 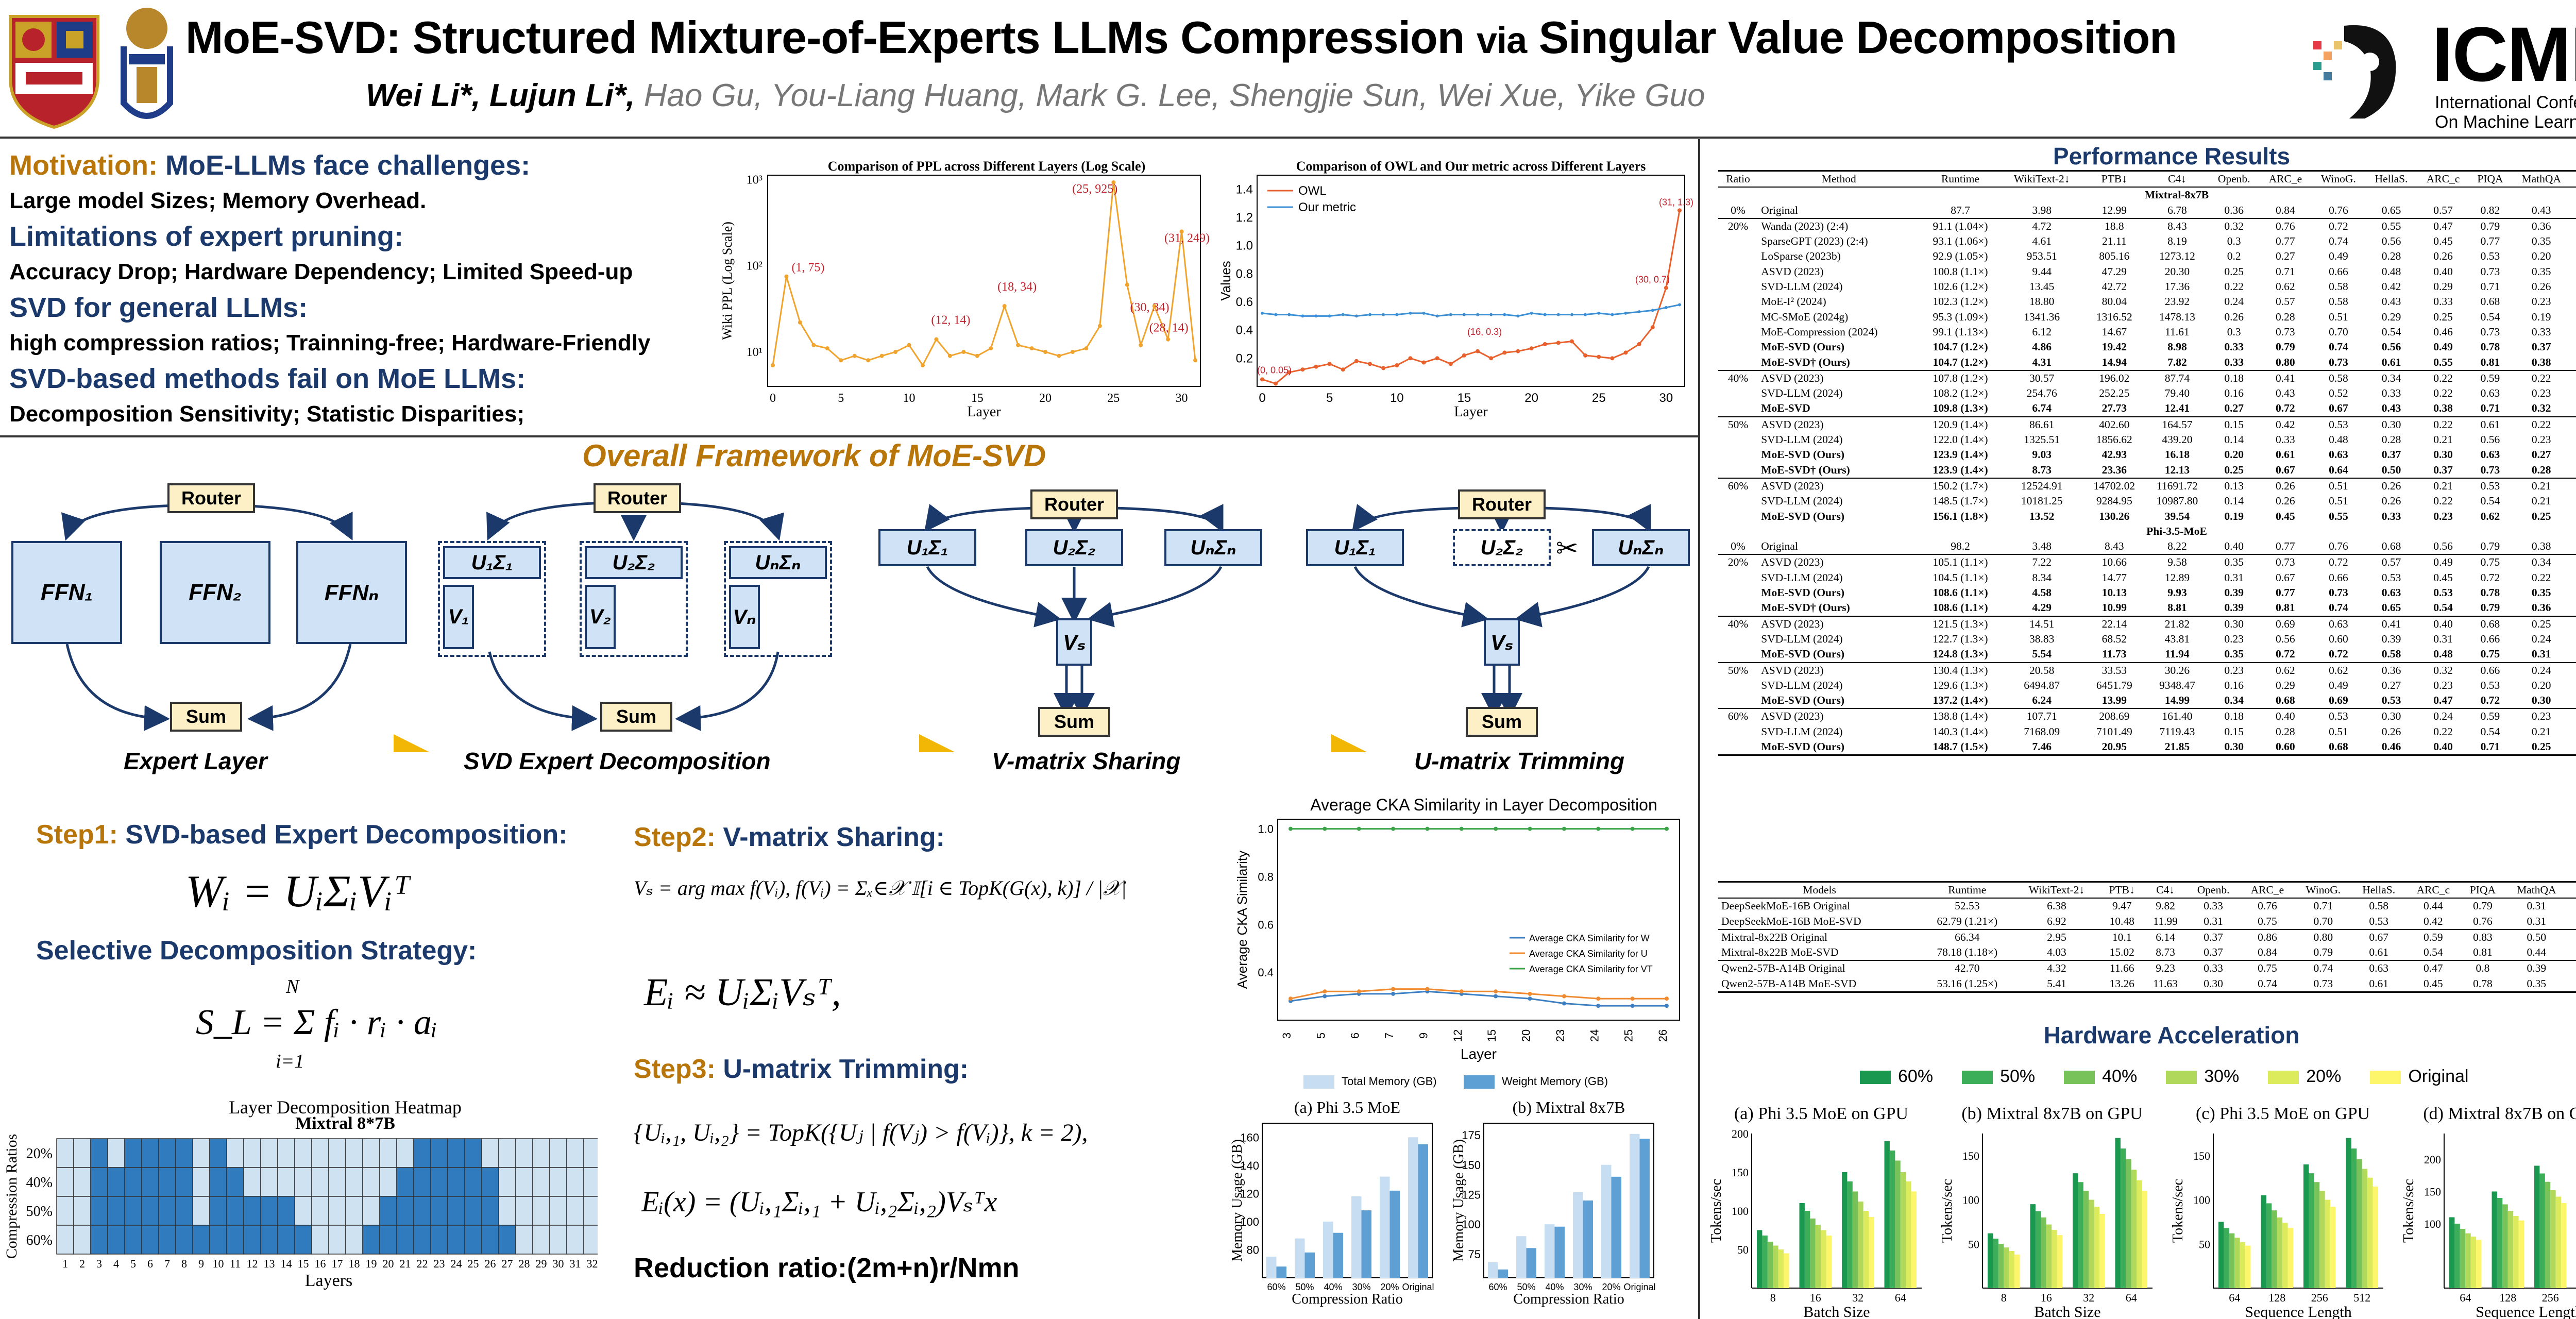 I want to click on models-cell: 0.37, so click(x=2213, y=953).